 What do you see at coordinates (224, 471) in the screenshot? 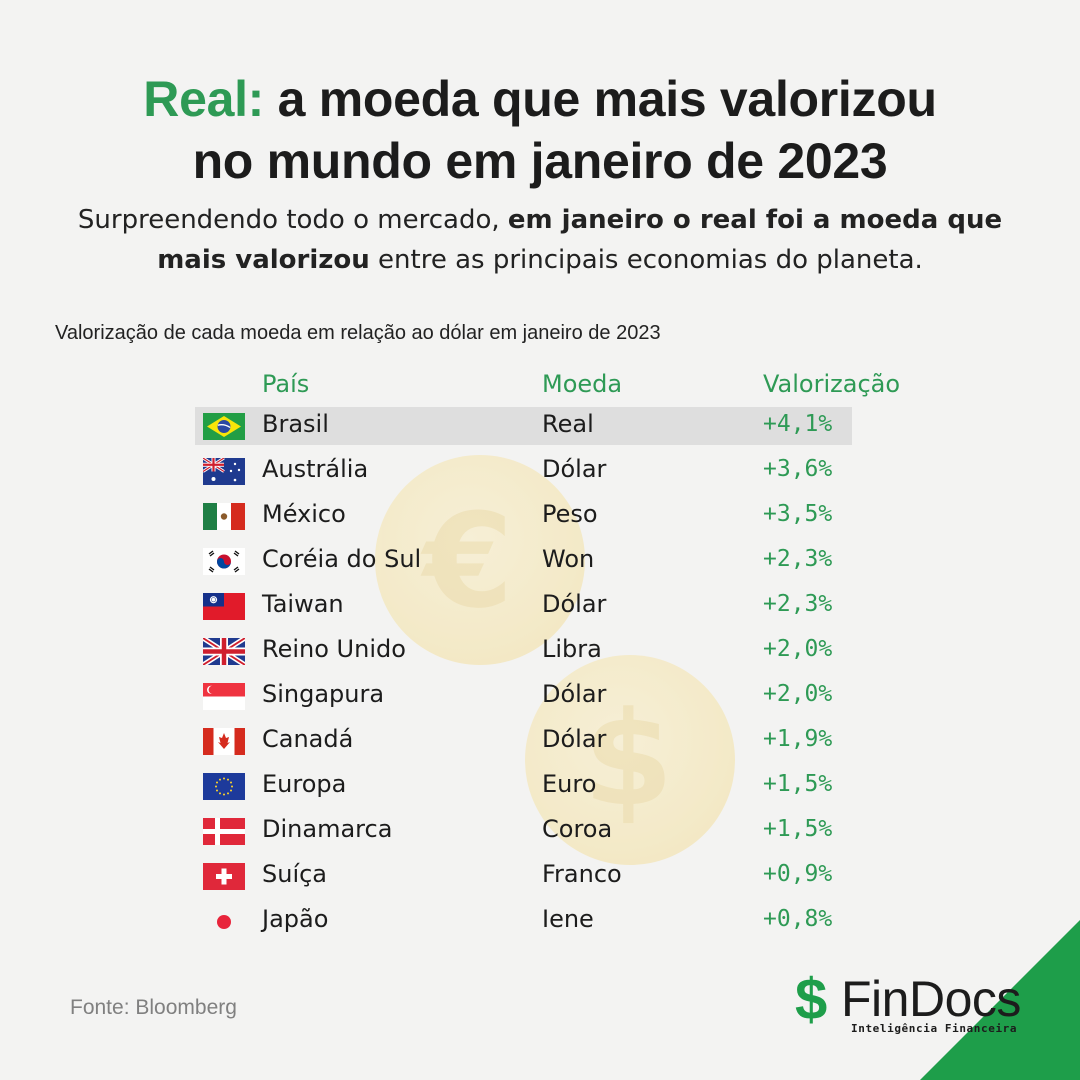
I see `australia-flag-icon` at bounding box center [224, 471].